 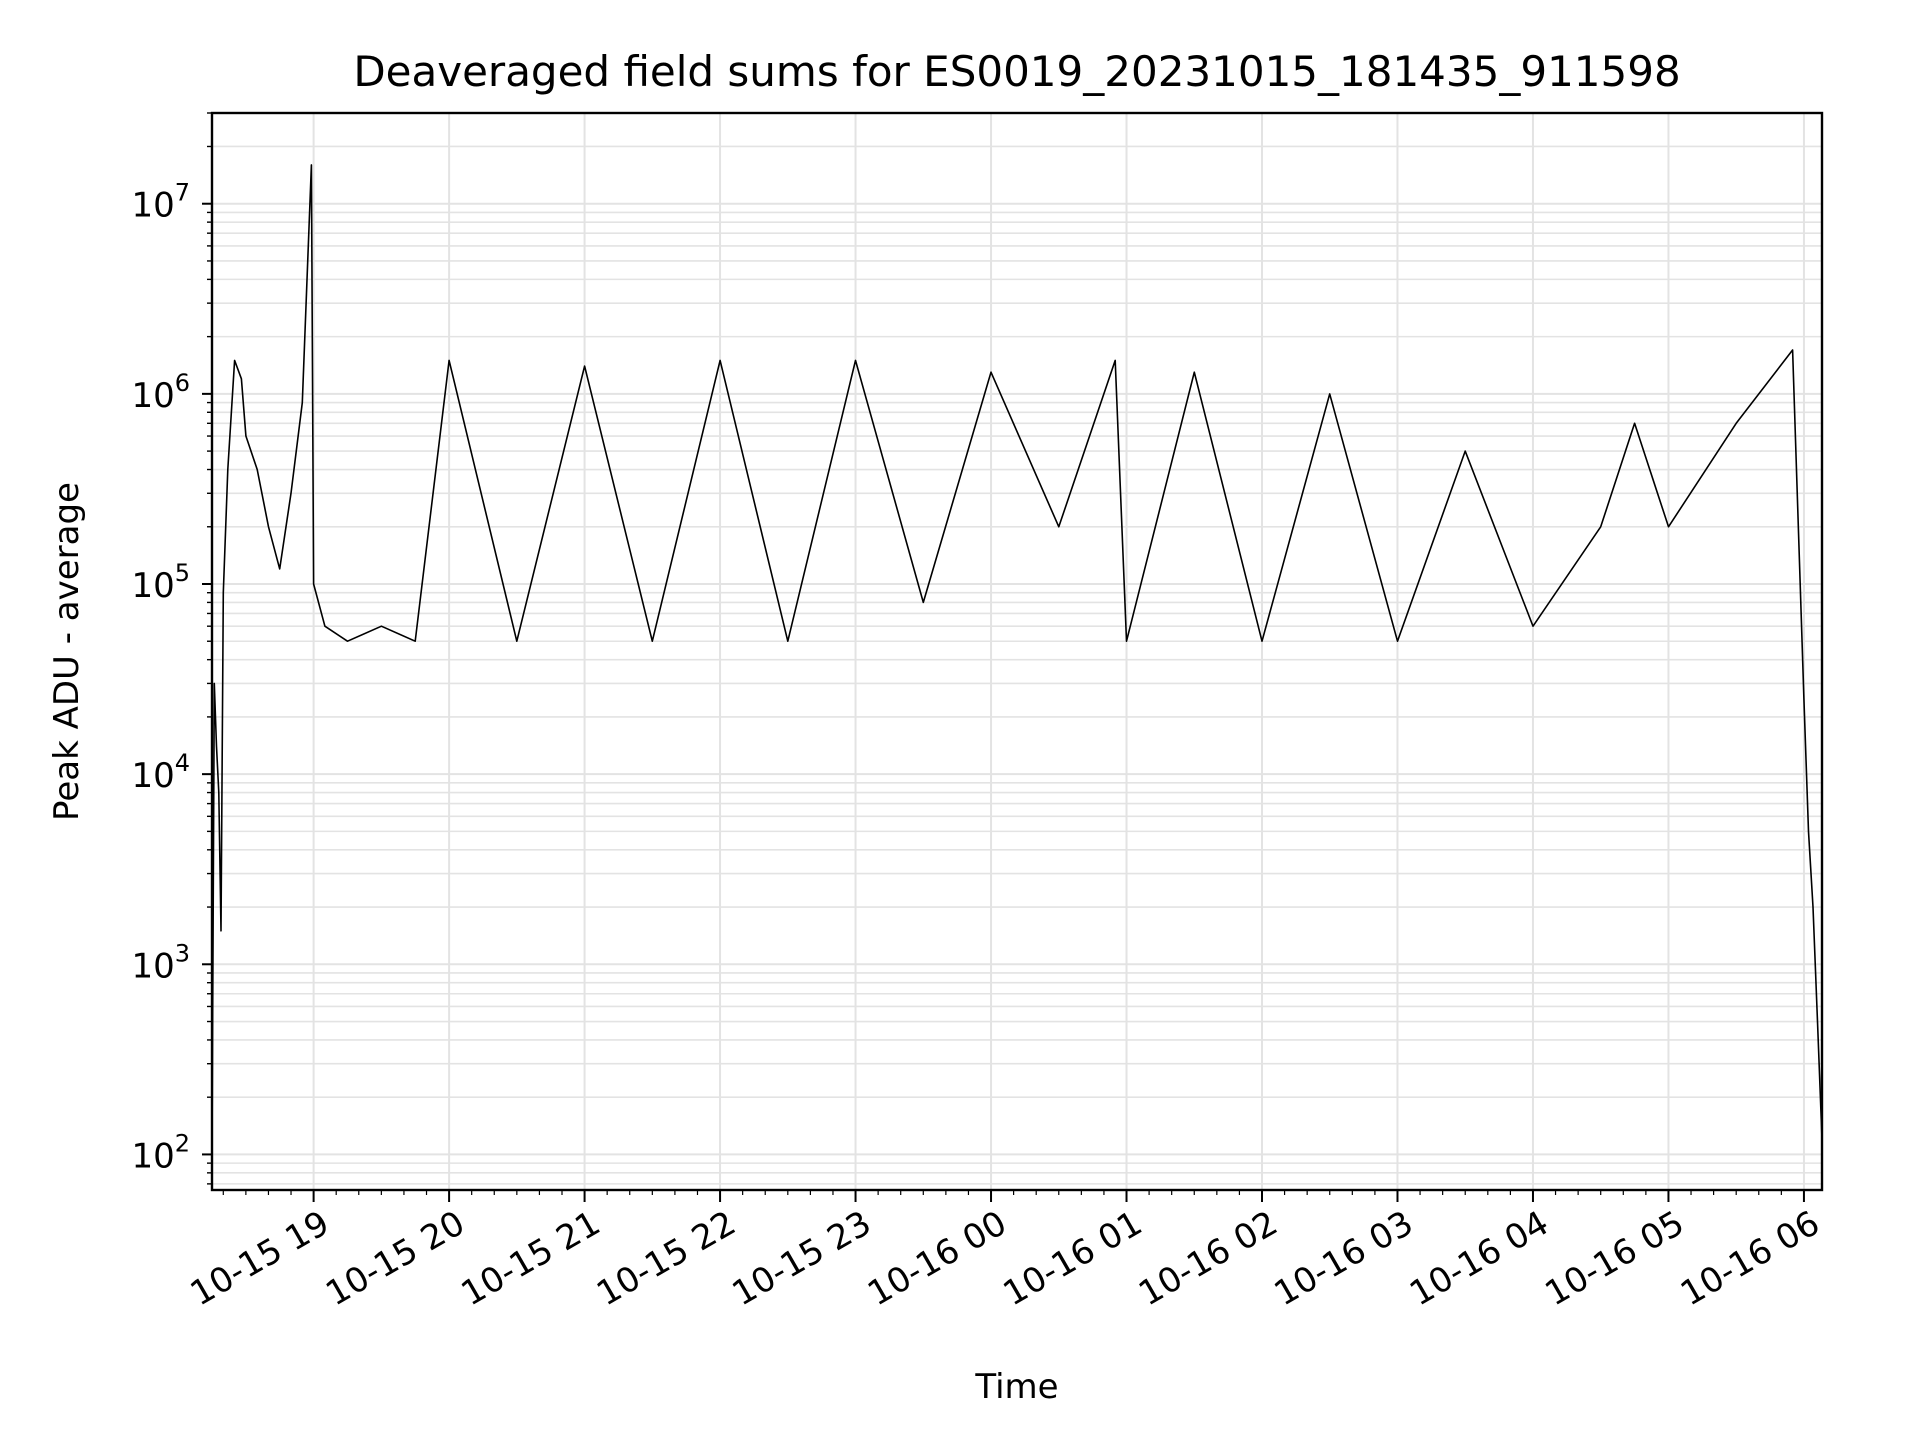 What do you see at coordinates (160, 772) in the screenshot?
I see `y-tick-label: 10⁴` at bounding box center [160, 772].